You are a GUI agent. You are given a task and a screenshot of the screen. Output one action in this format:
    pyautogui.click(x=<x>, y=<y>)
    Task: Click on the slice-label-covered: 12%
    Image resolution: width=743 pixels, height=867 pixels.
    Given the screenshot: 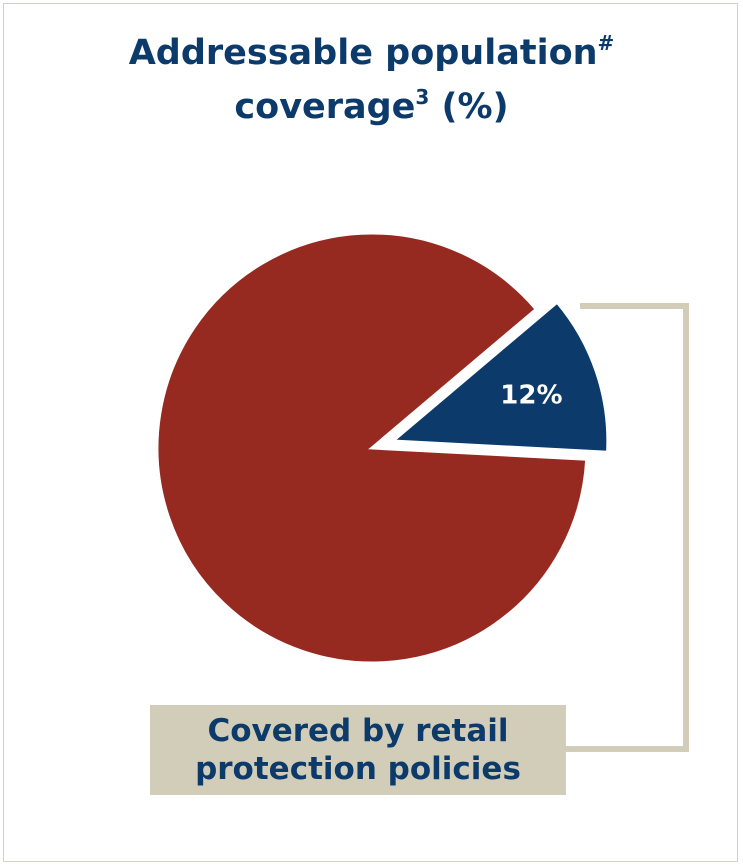 What is the action you would take?
    pyautogui.click(x=531, y=395)
    